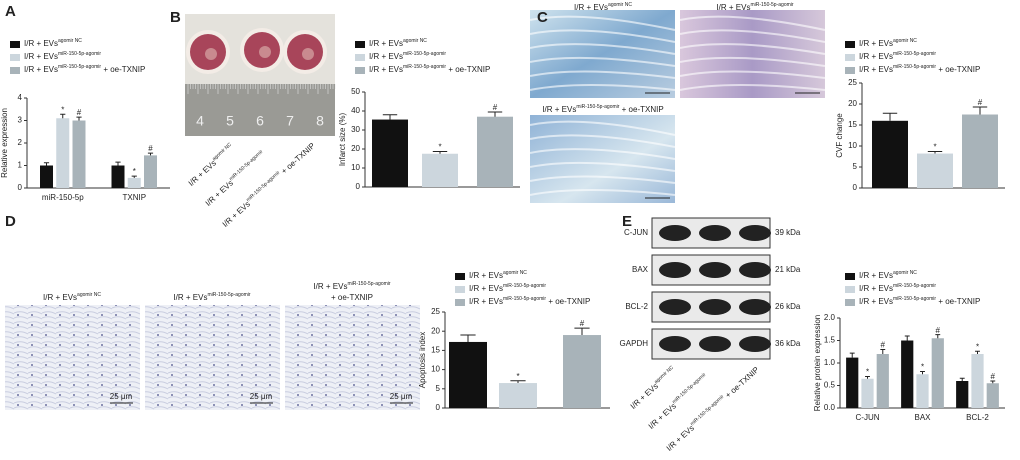 Image resolution: width=1020 pixels, height=460 pixels. What do you see at coordinates (435, 330) in the screenshot?
I see `y-tick-label: 20` at bounding box center [435, 330].